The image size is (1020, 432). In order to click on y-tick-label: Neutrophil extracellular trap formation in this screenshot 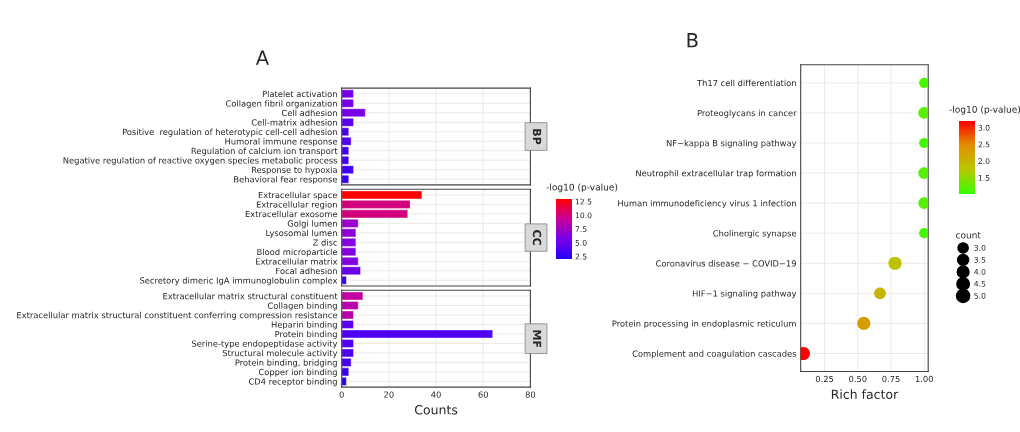, I will do `click(716, 173)`.